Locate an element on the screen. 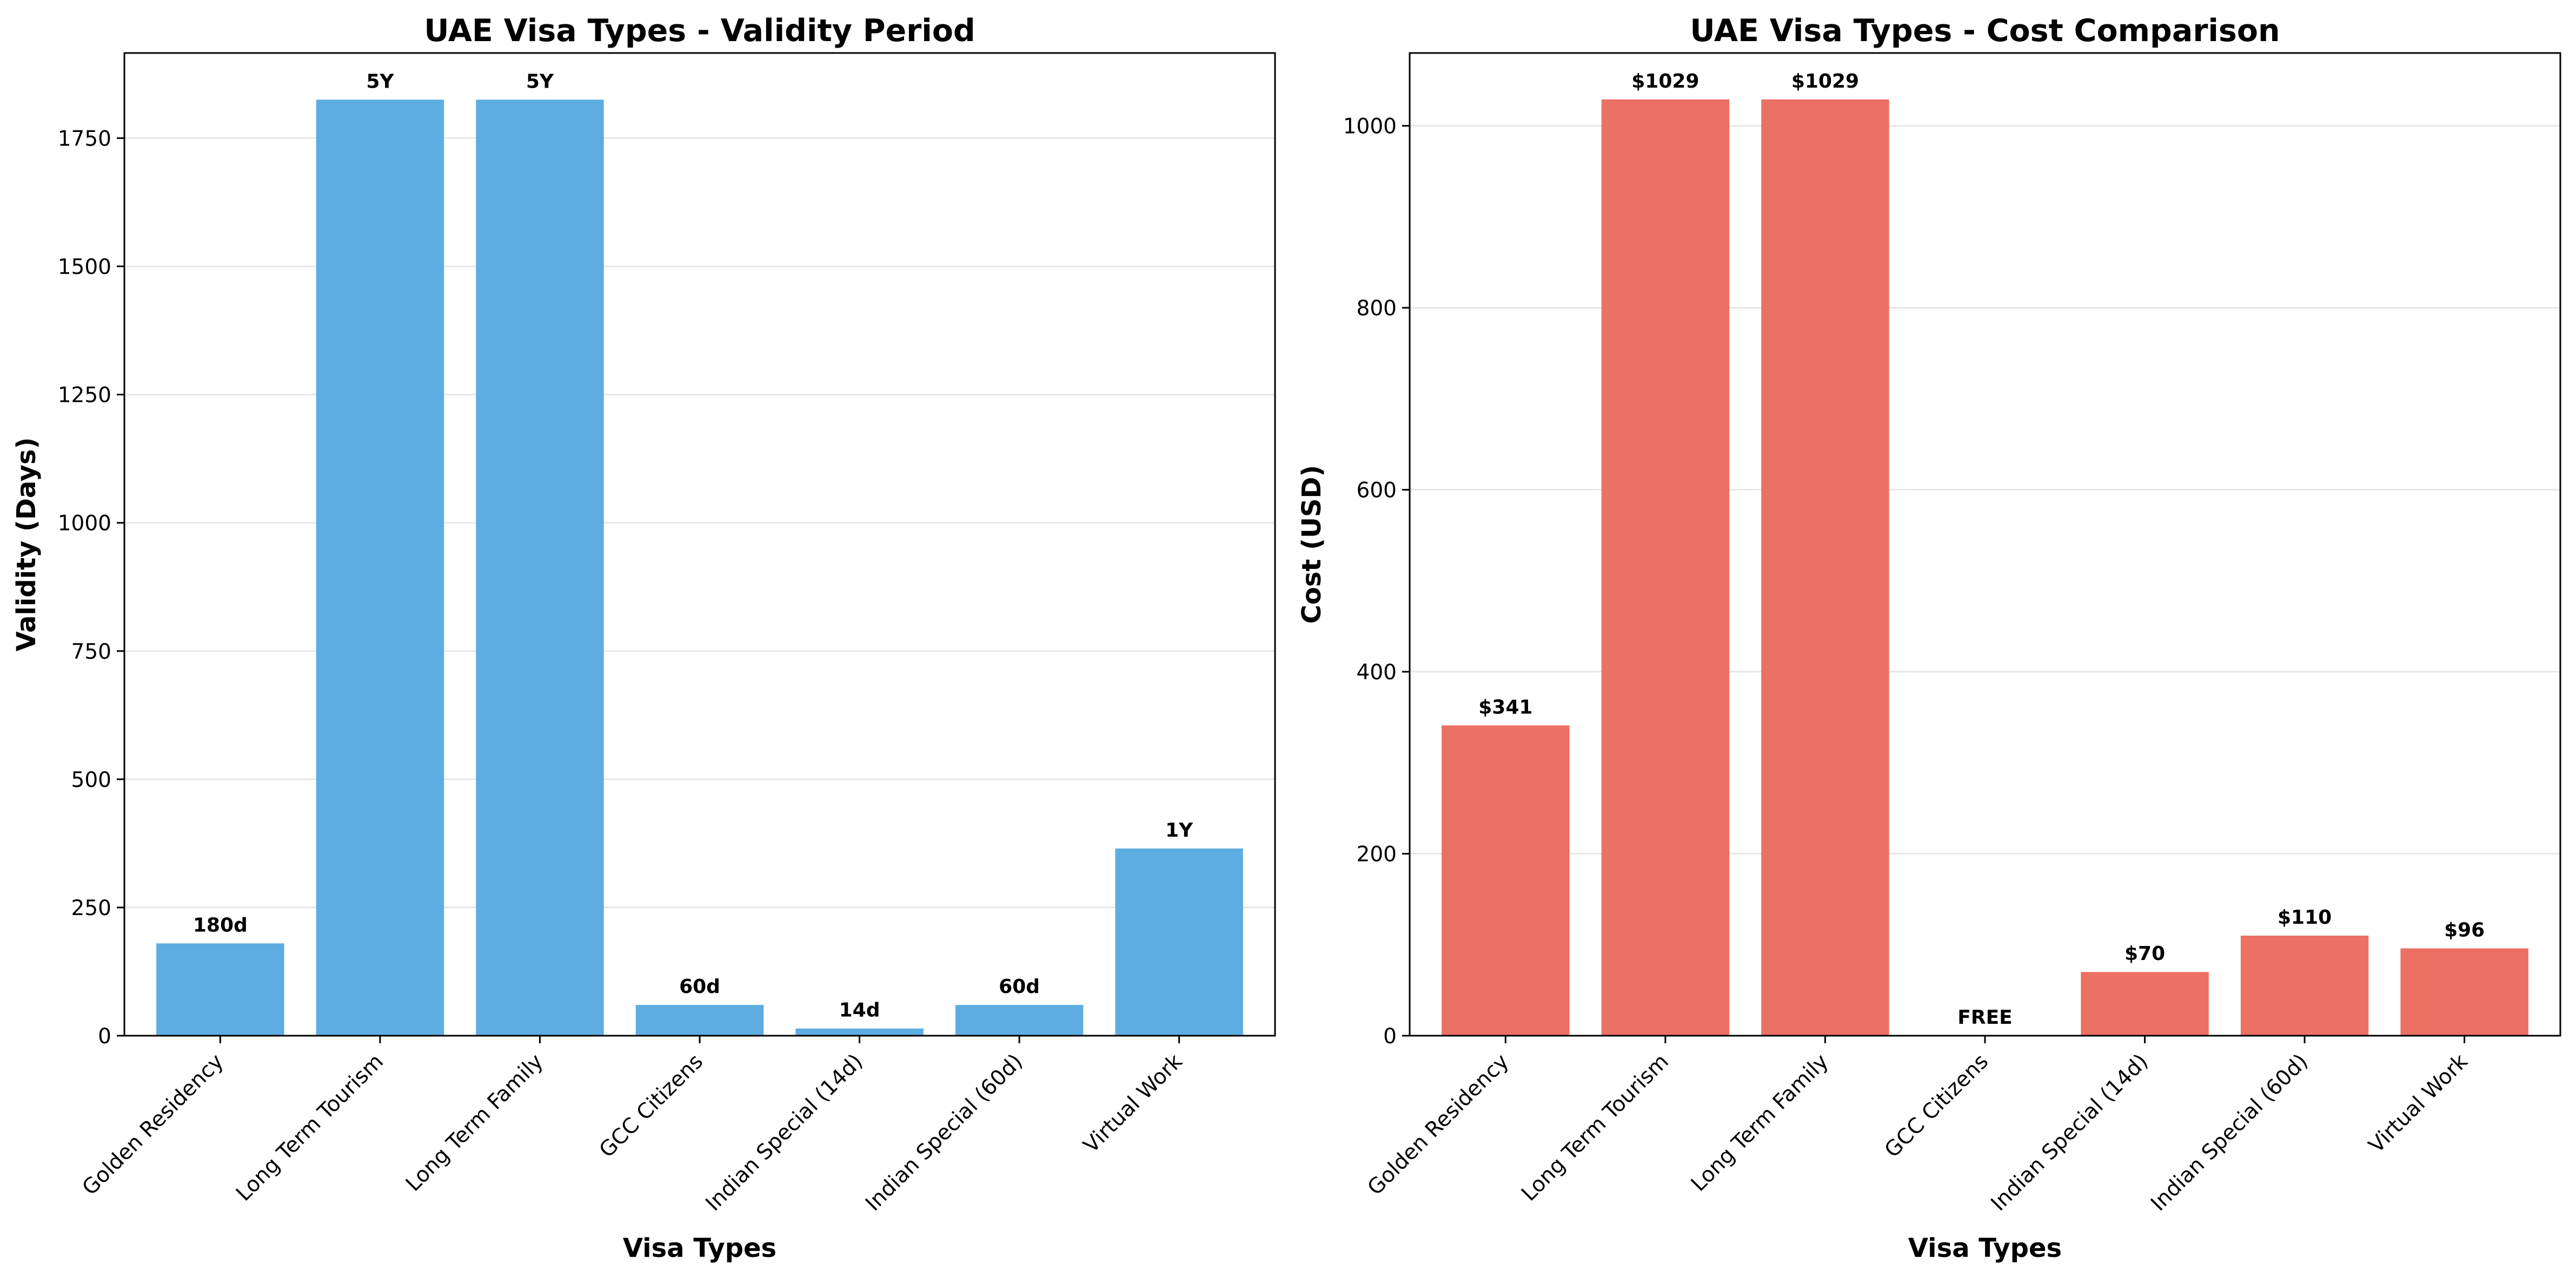  cost-ytick-label: 200 is located at coordinates (1377, 855).